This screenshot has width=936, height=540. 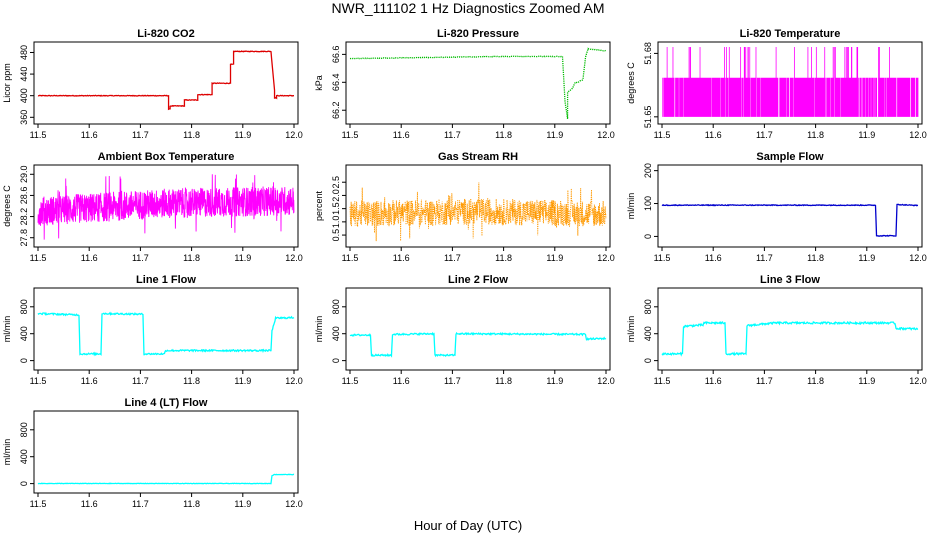 I want to click on y-tick-label: 28.2, so click(x=24, y=217).